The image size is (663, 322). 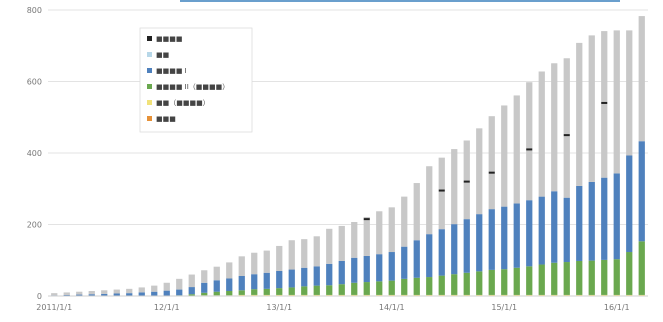 What do you see at coordinates (34, 225) in the screenshot?
I see `y-tick-label: 200` at bounding box center [34, 225].